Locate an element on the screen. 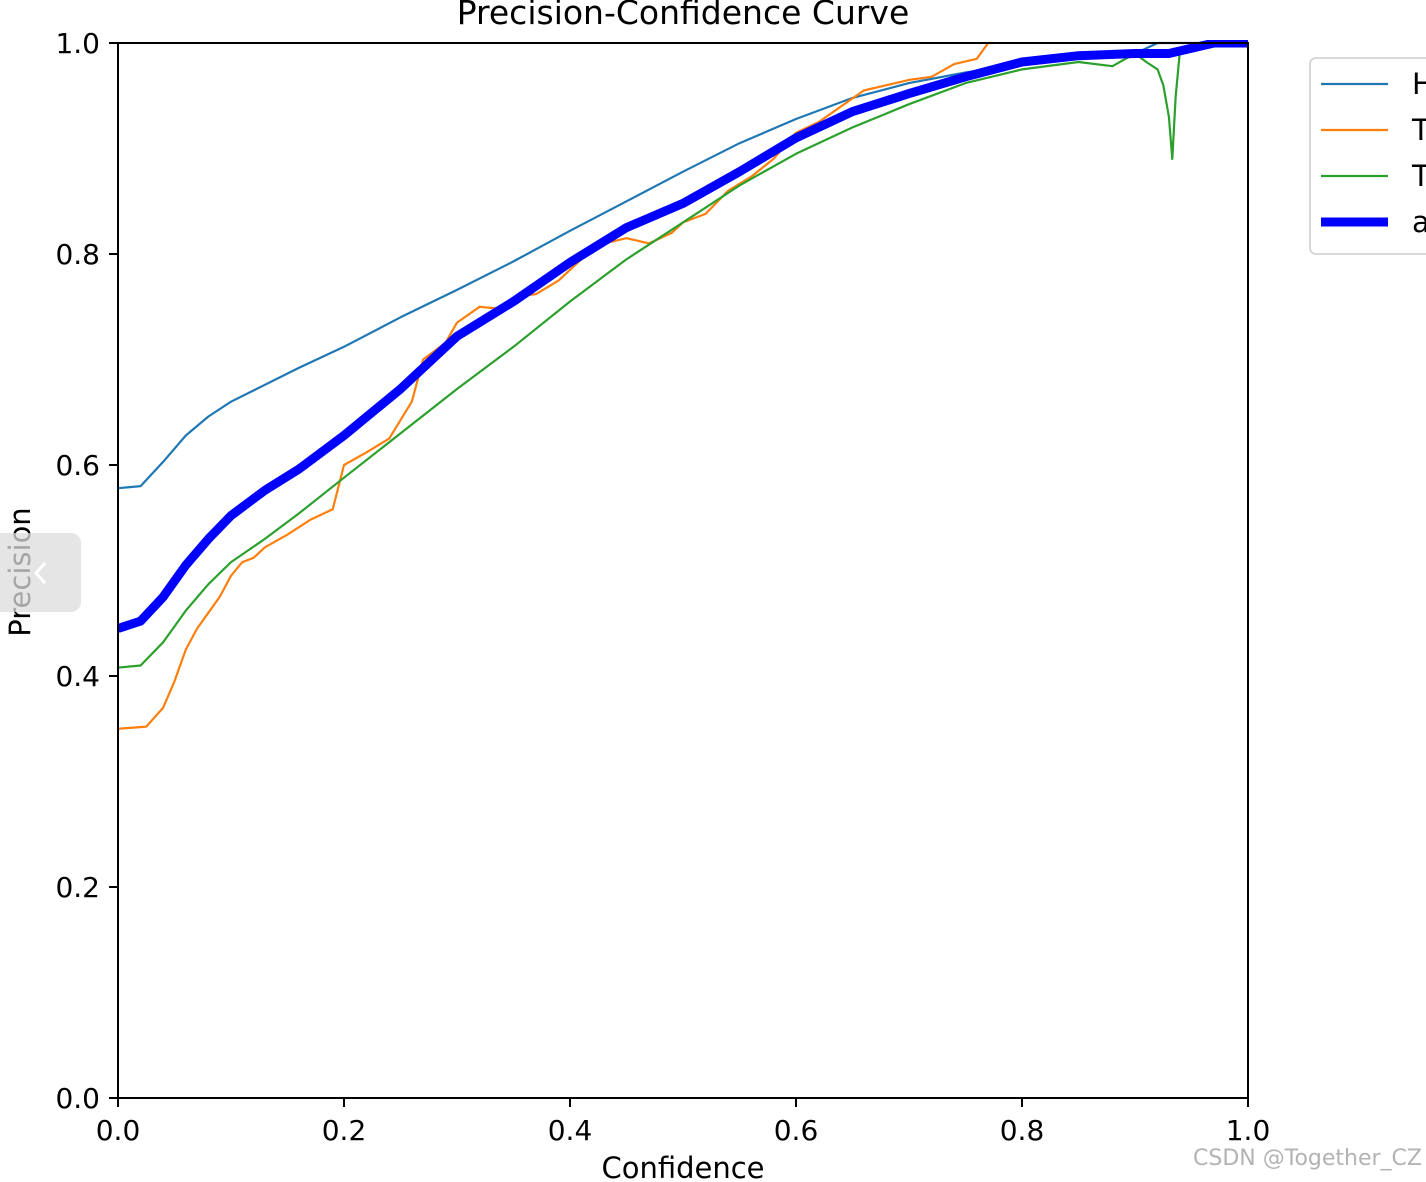  prev-slide-button is located at coordinates (40, 572).